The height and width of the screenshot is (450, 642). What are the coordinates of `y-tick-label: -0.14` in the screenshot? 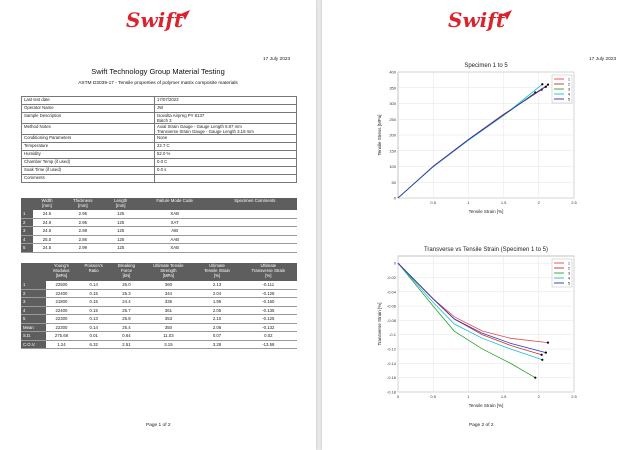 It's located at (392, 363).